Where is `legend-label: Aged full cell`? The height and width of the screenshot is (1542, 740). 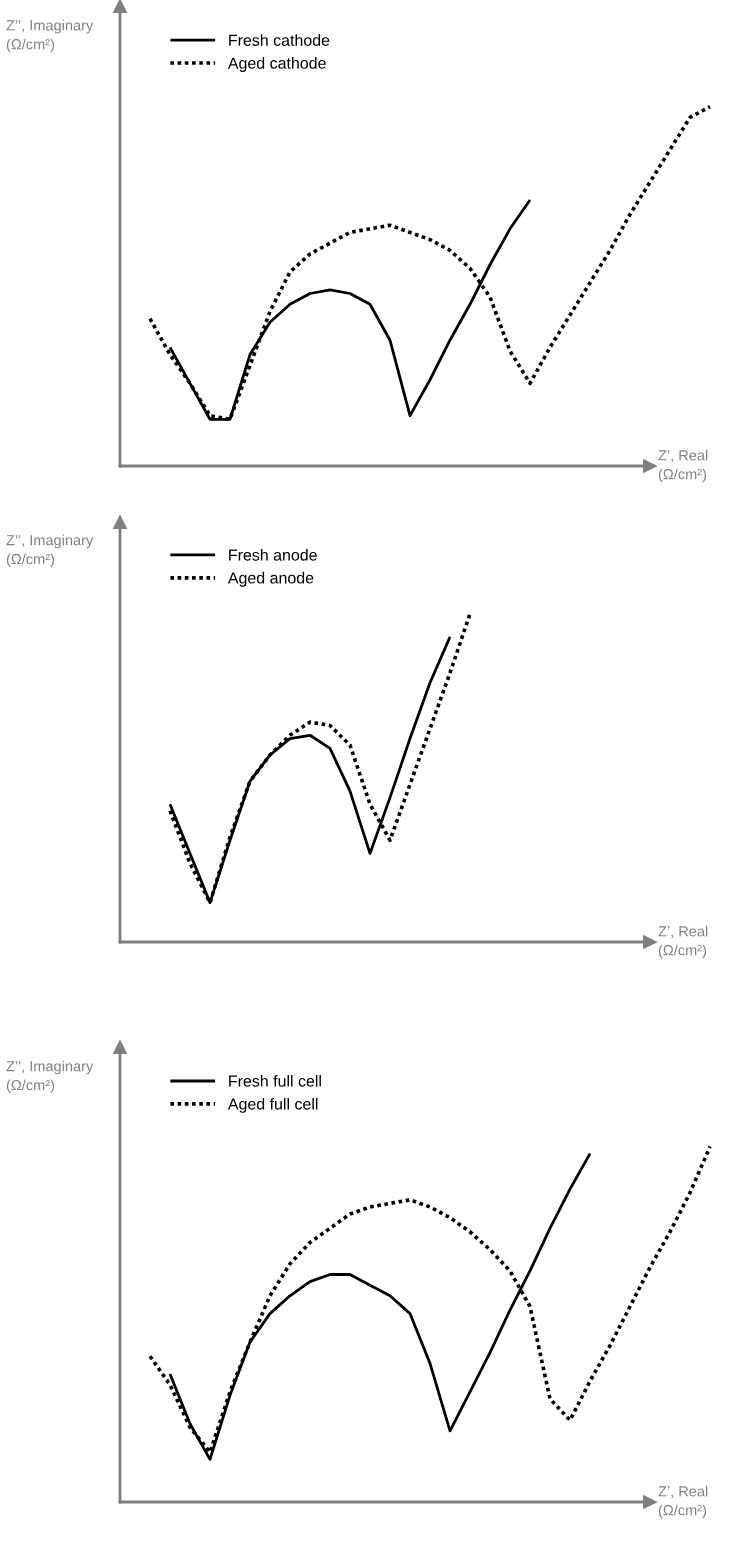
legend-label: Aged full cell is located at coordinates (272, 1105).